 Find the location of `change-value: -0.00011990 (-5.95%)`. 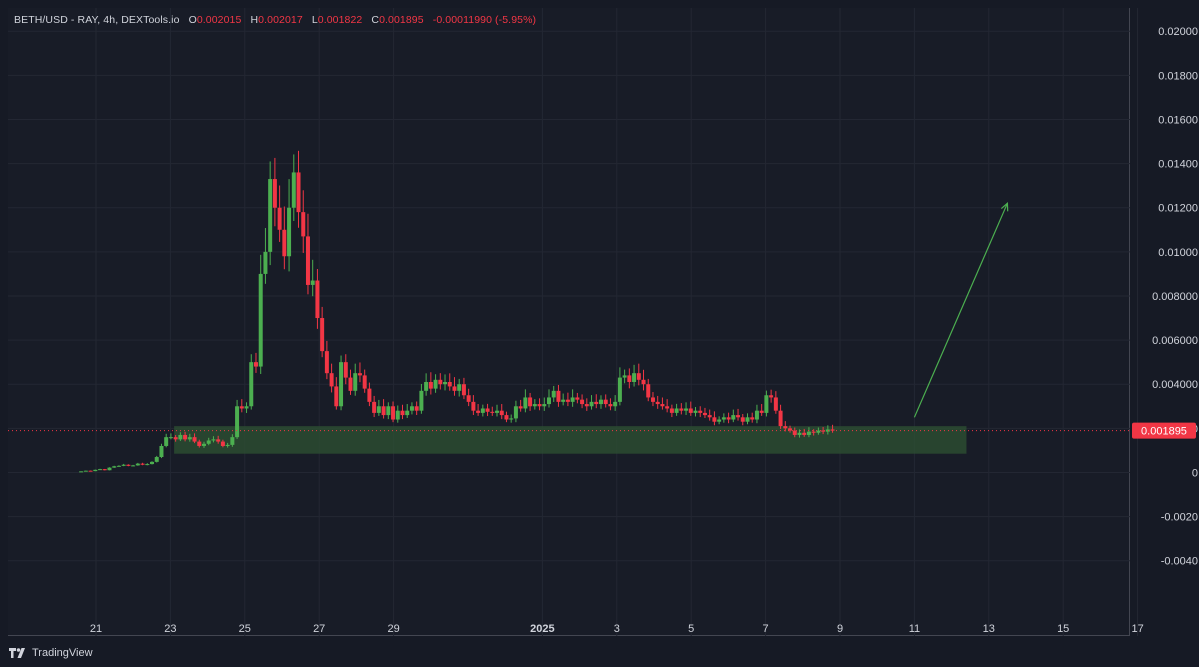

change-value: -0.00011990 (-5.95%) is located at coordinates (484, 20).